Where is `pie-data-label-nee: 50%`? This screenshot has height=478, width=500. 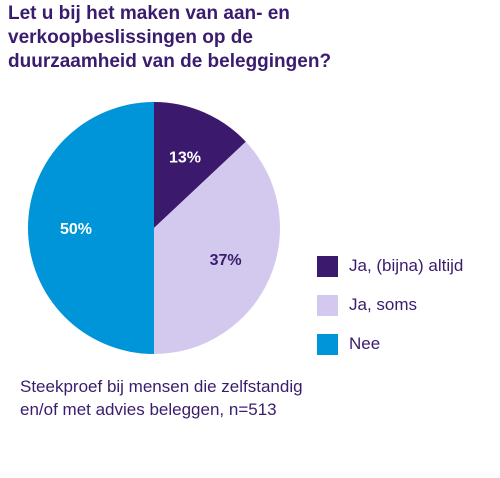 pie-data-label-nee: 50% is located at coordinates (76, 229).